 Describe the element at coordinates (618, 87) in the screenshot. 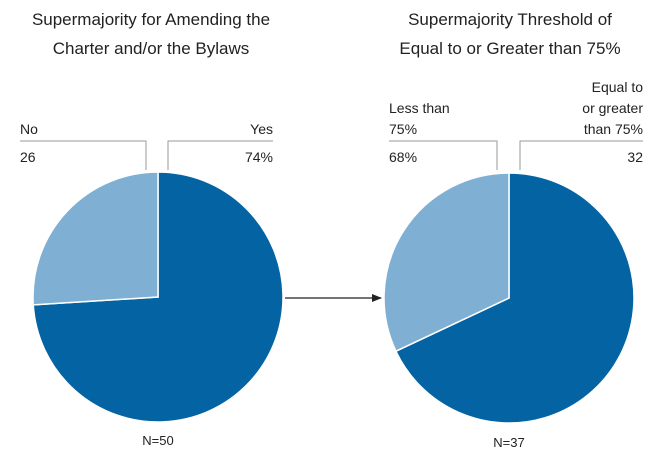

I see `chart2-label-greater-line1: Equal to` at that location.